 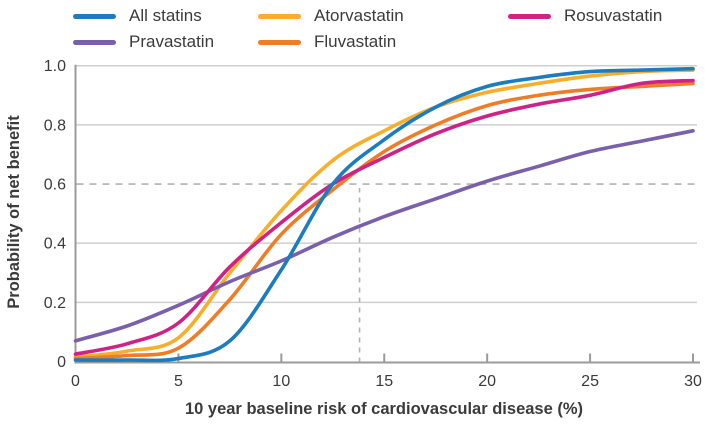 What do you see at coordinates (613, 15) in the screenshot?
I see `legend-label-rosuvastatin: Rosuvastatin` at bounding box center [613, 15].